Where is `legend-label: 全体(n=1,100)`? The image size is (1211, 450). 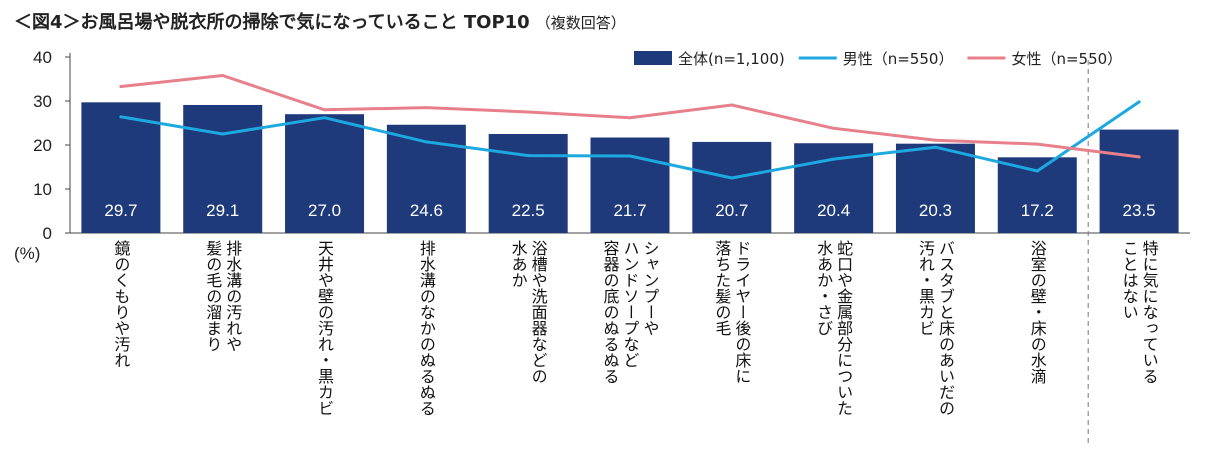 legend-label: 全体(n=1,100) is located at coordinates (731, 59).